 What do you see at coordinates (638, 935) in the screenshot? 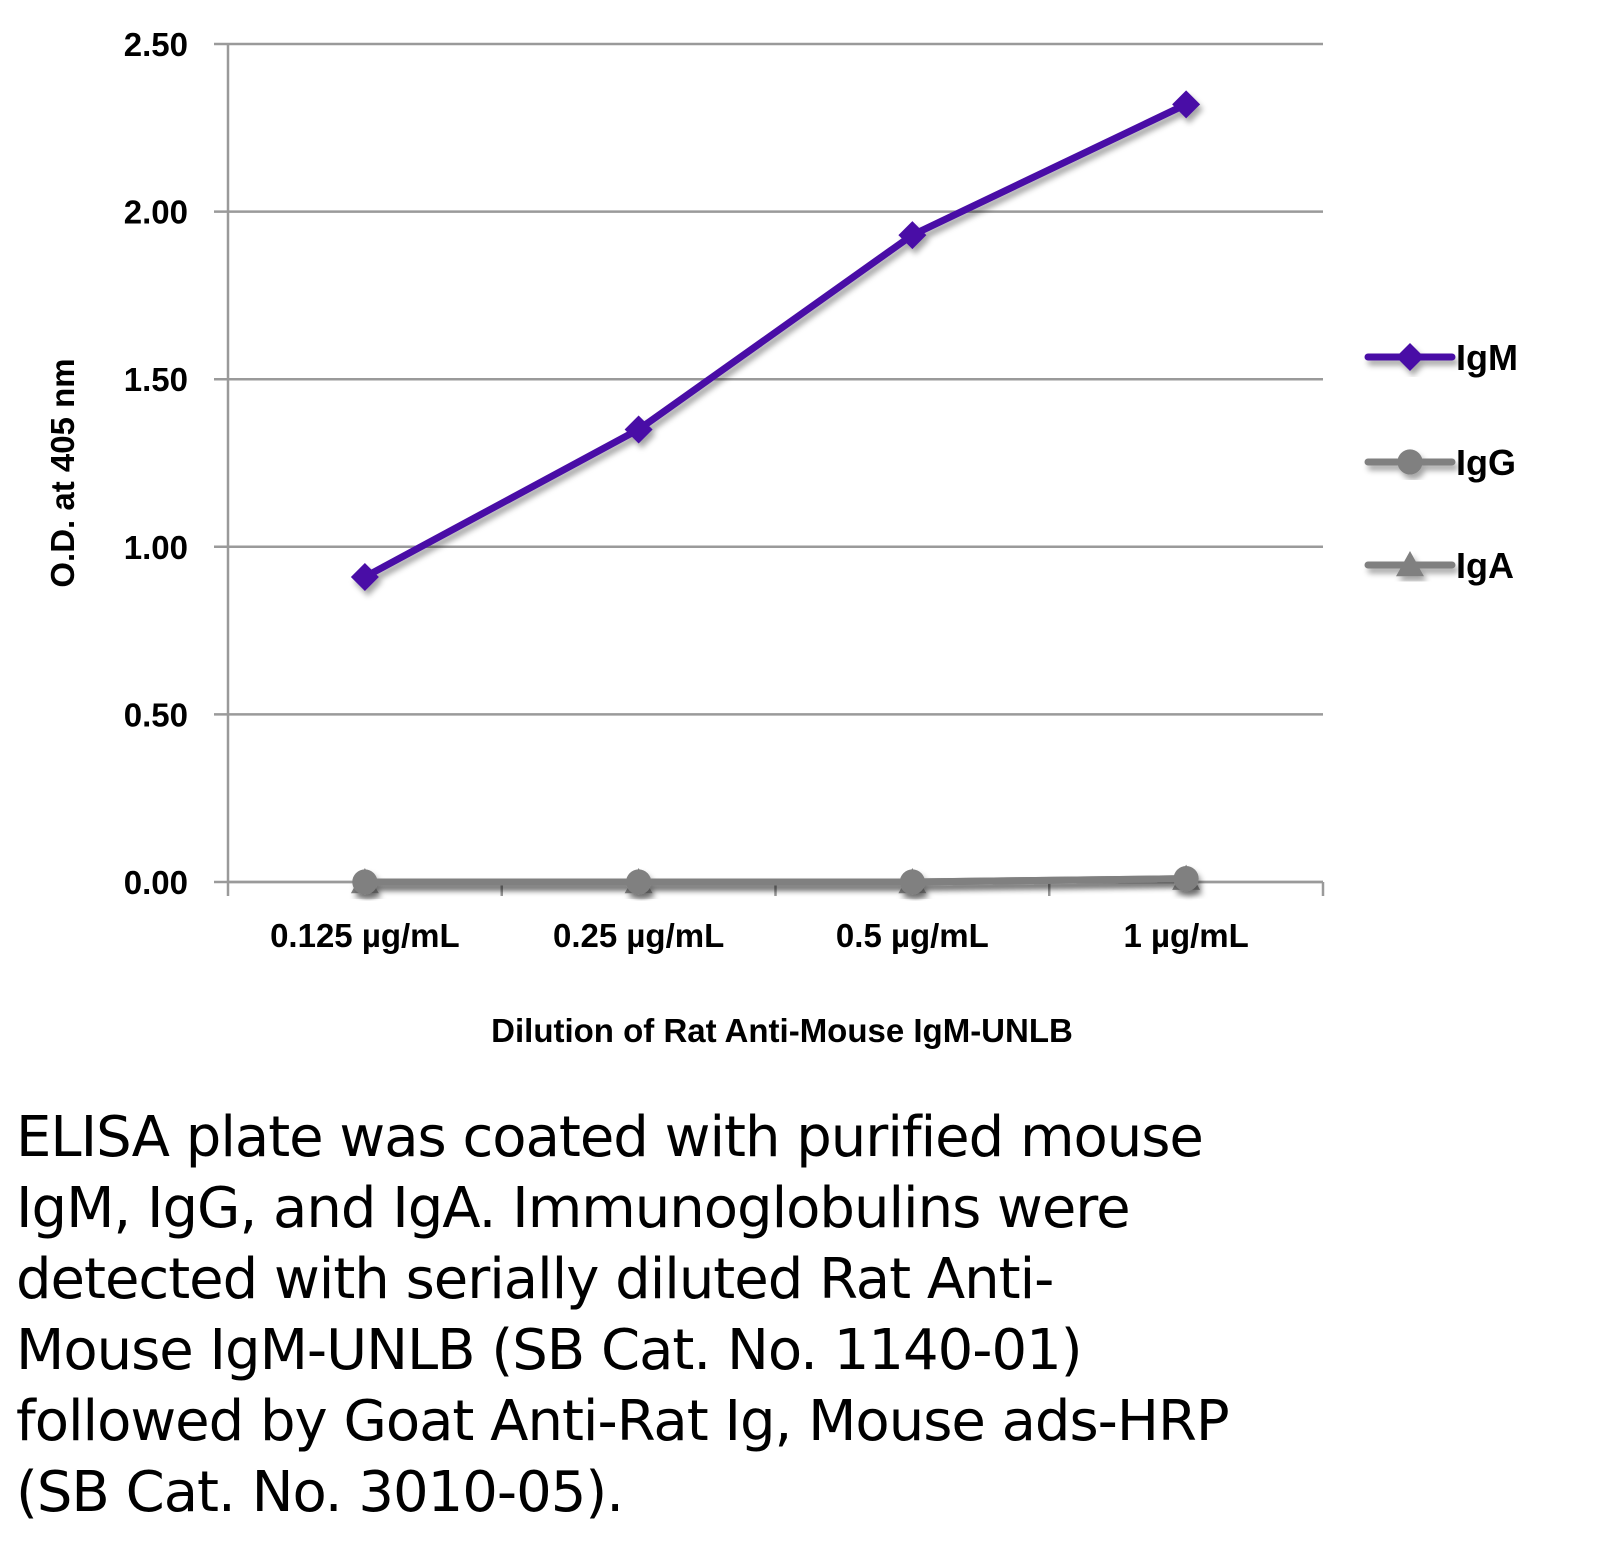
I see `x-tick-label: 0.25 µg/mL` at bounding box center [638, 935].